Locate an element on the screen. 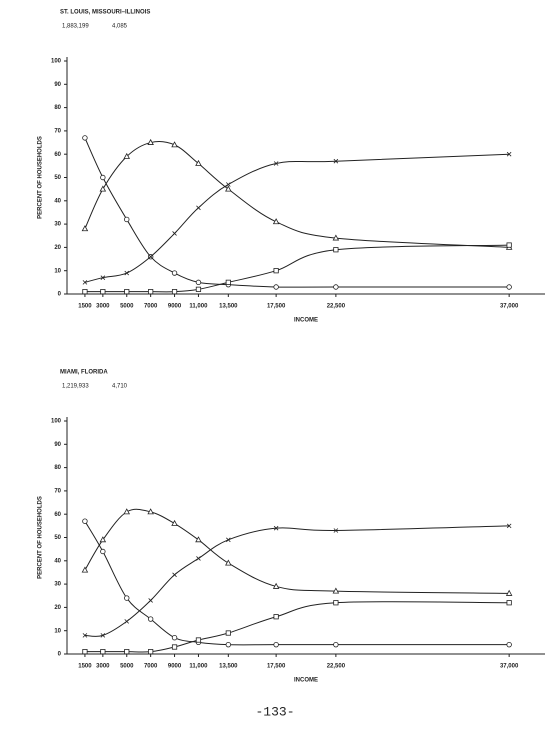  annotation: 4,085 is located at coordinates (120, 27).